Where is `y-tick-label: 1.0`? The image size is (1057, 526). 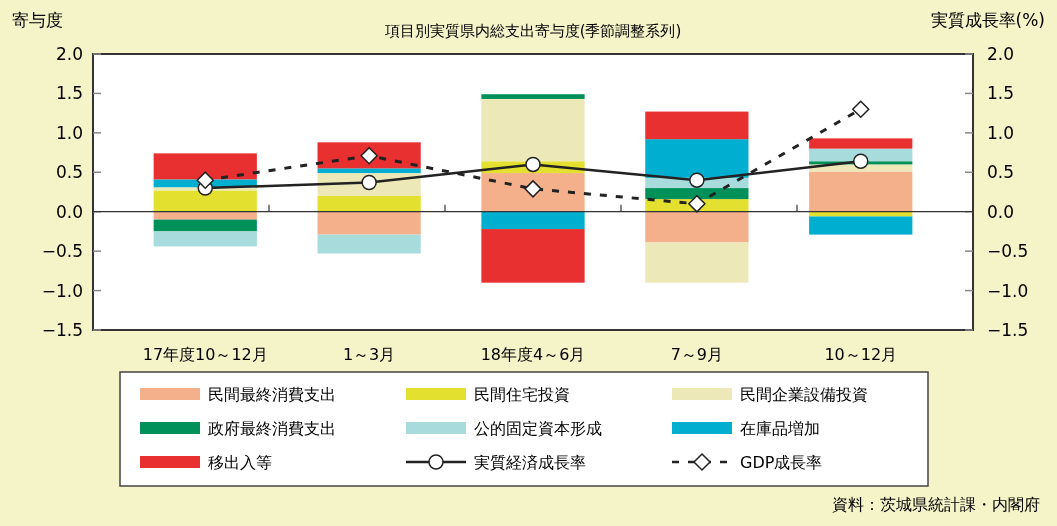 y-tick-label: 1.0 is located at coordinates (69, 132).